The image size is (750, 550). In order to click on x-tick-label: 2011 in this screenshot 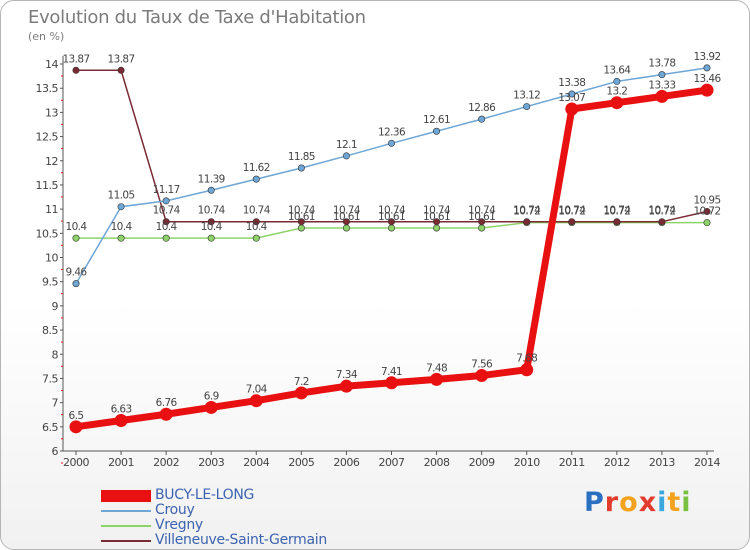, I will do `click(572, 462)`.